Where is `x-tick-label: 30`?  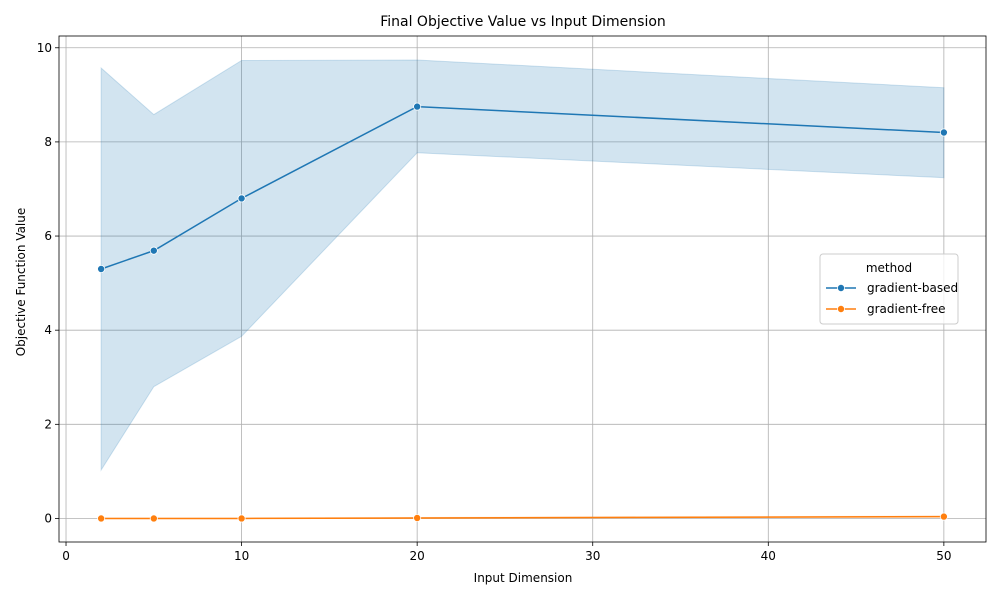 x-tick-label: 30 is located at coordinates (592, 556).